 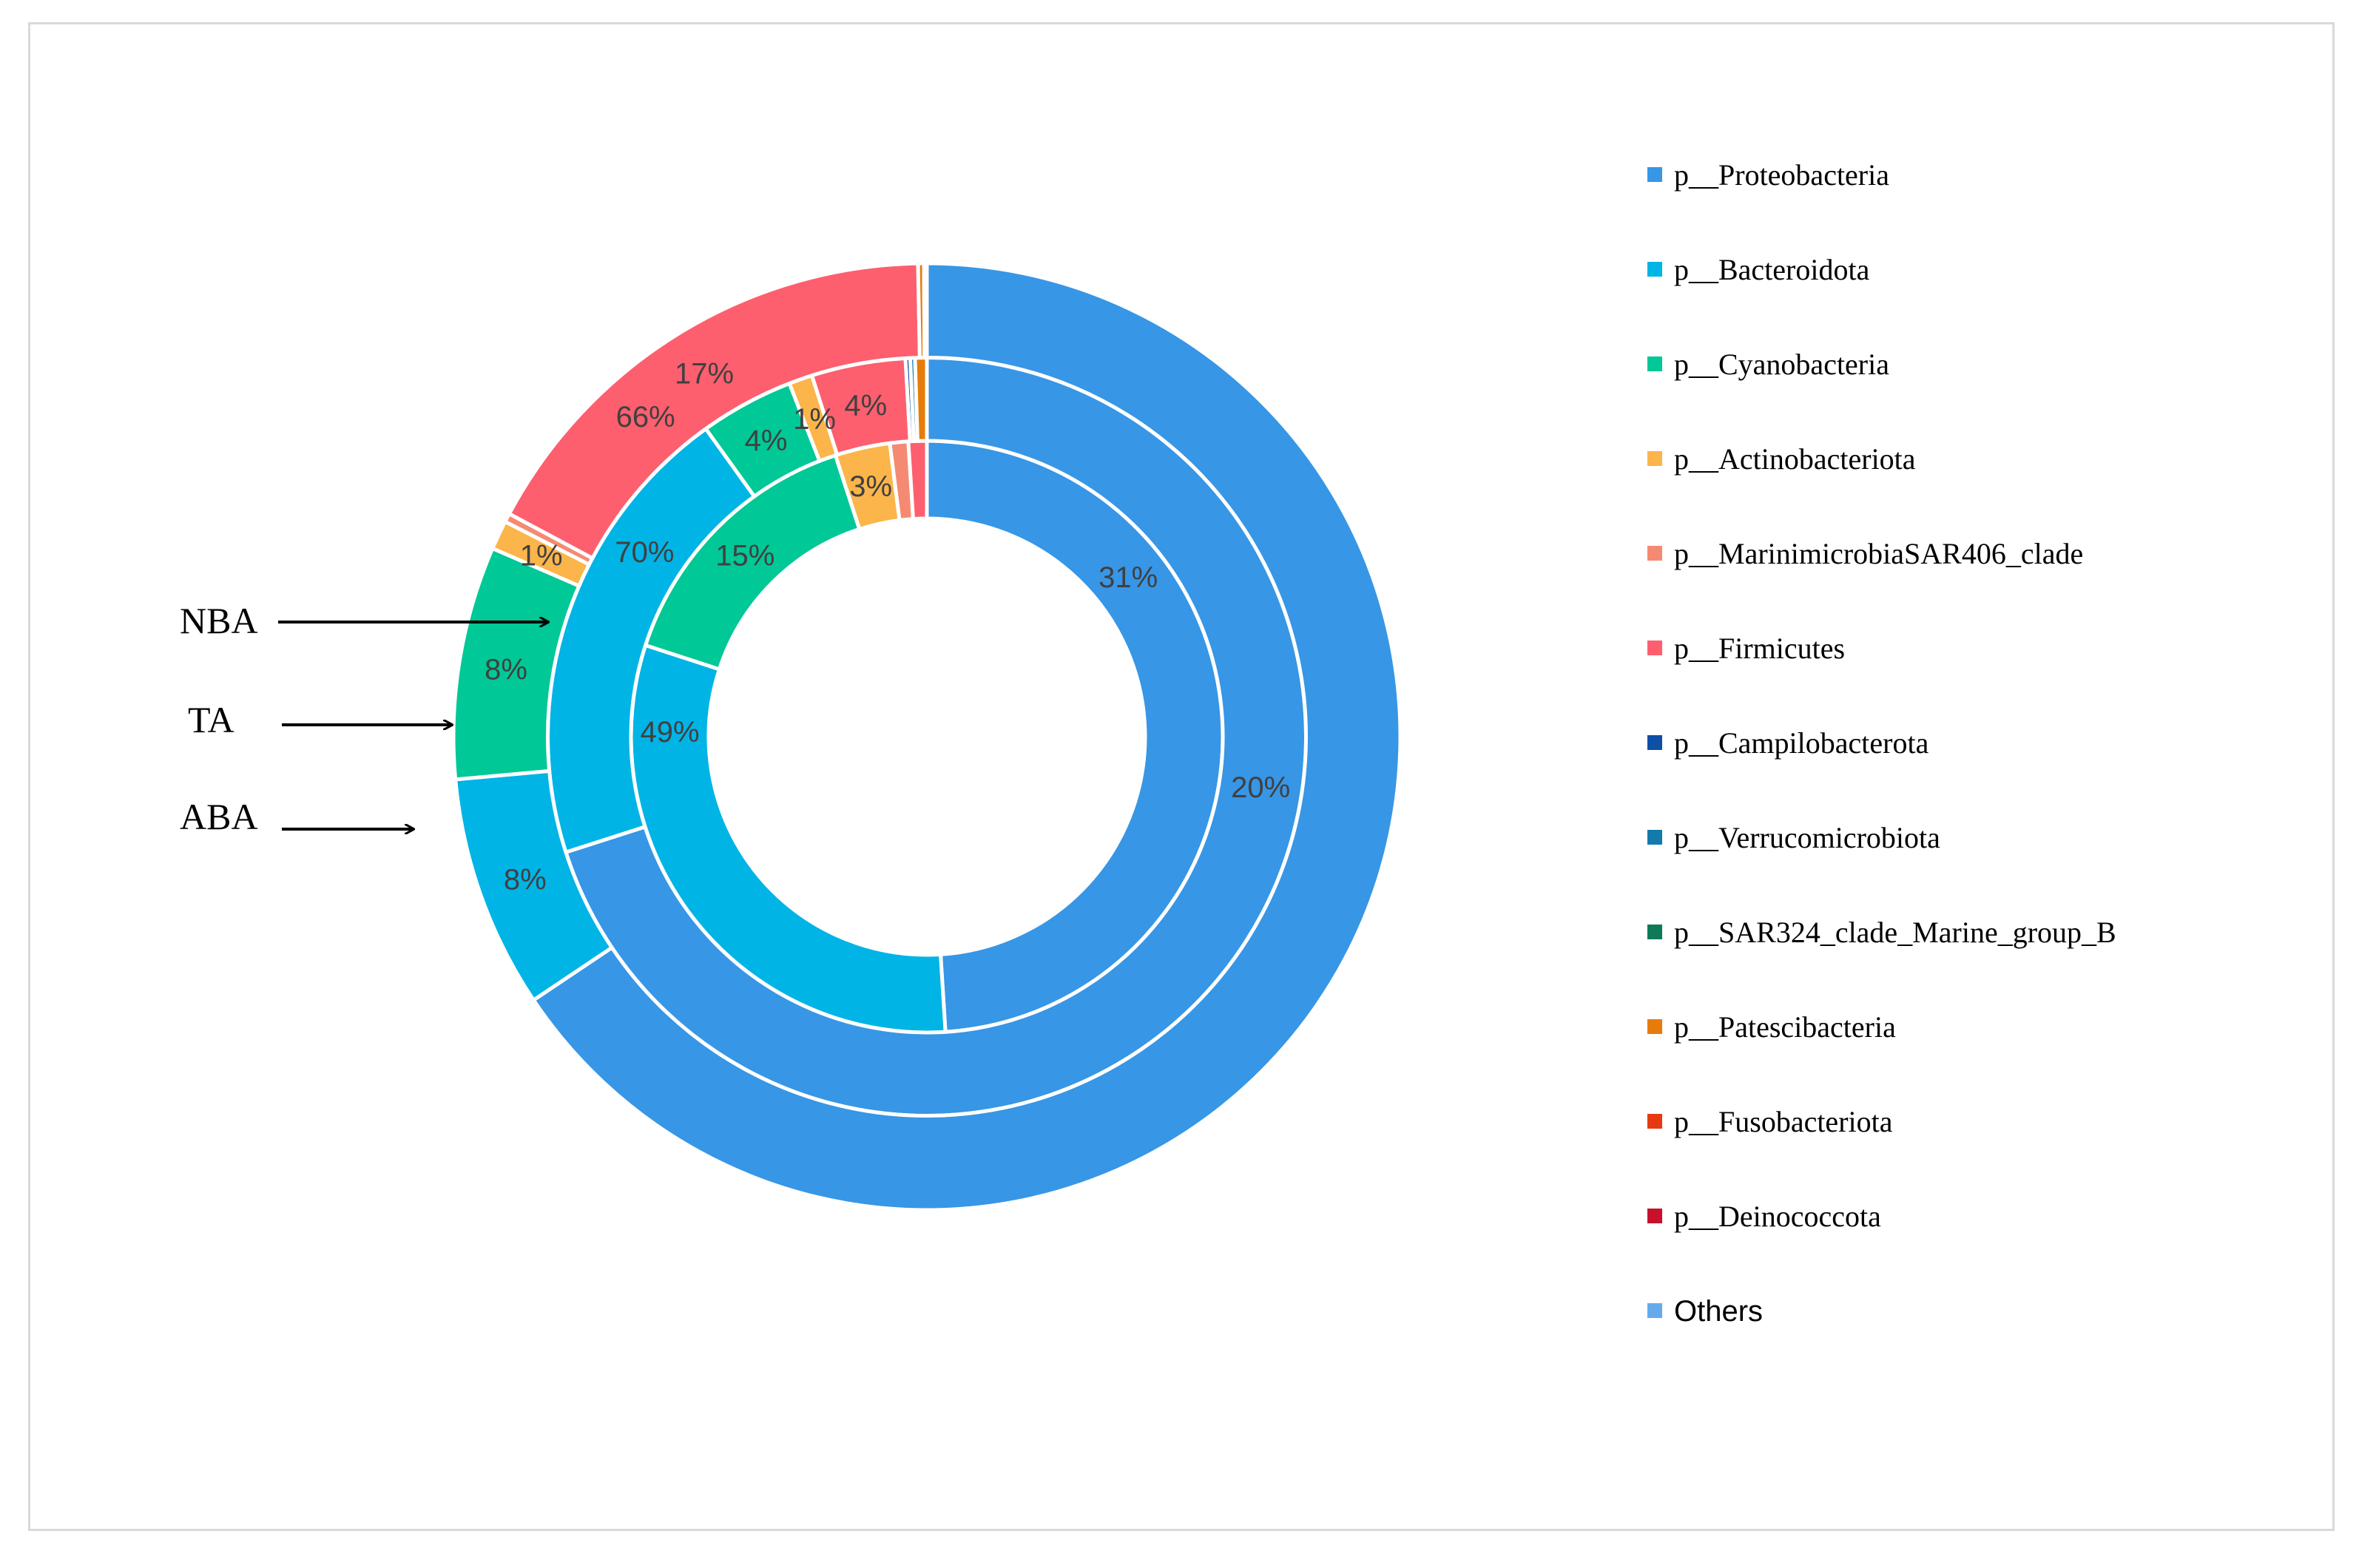 What do you see at coordinates (1654, 932) in the screenshot?
I see `legend-swatch-sar324_clade_marine_group_b` at bounding box center [1654, 932].